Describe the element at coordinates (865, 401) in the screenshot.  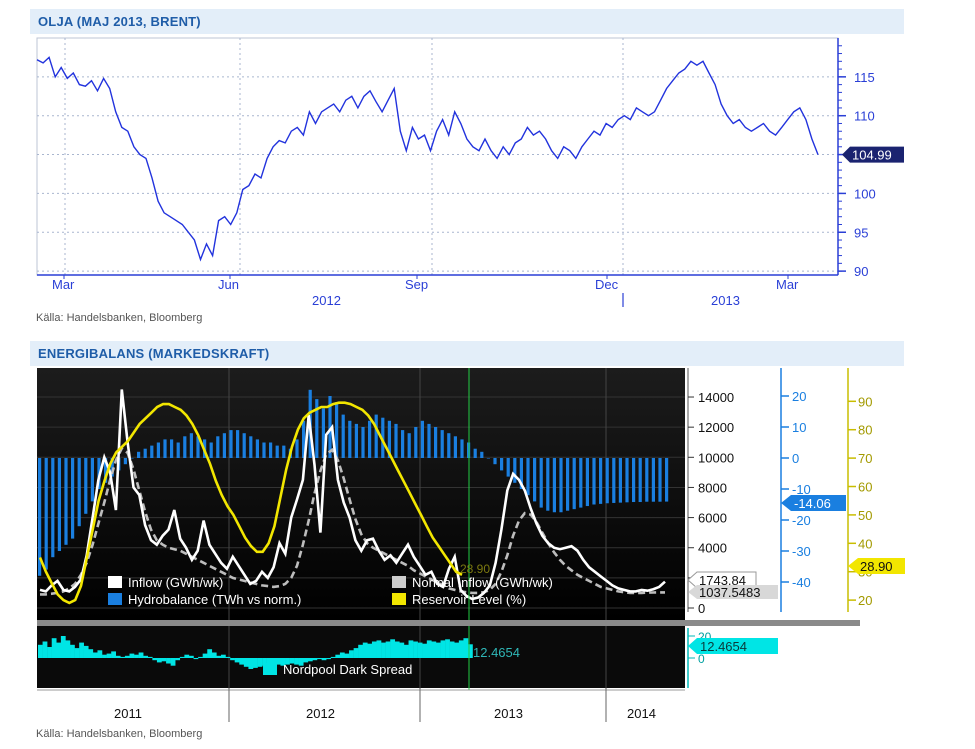
I see `reservoir-tick-label: 90` at that location.